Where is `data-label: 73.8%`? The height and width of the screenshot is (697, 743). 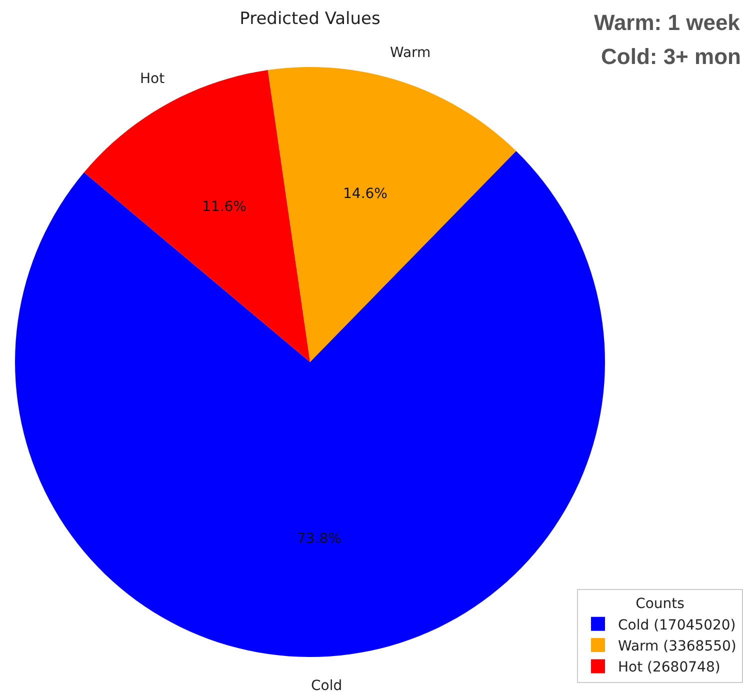 data-label: 73.8% is located at coordinates (319, 539).